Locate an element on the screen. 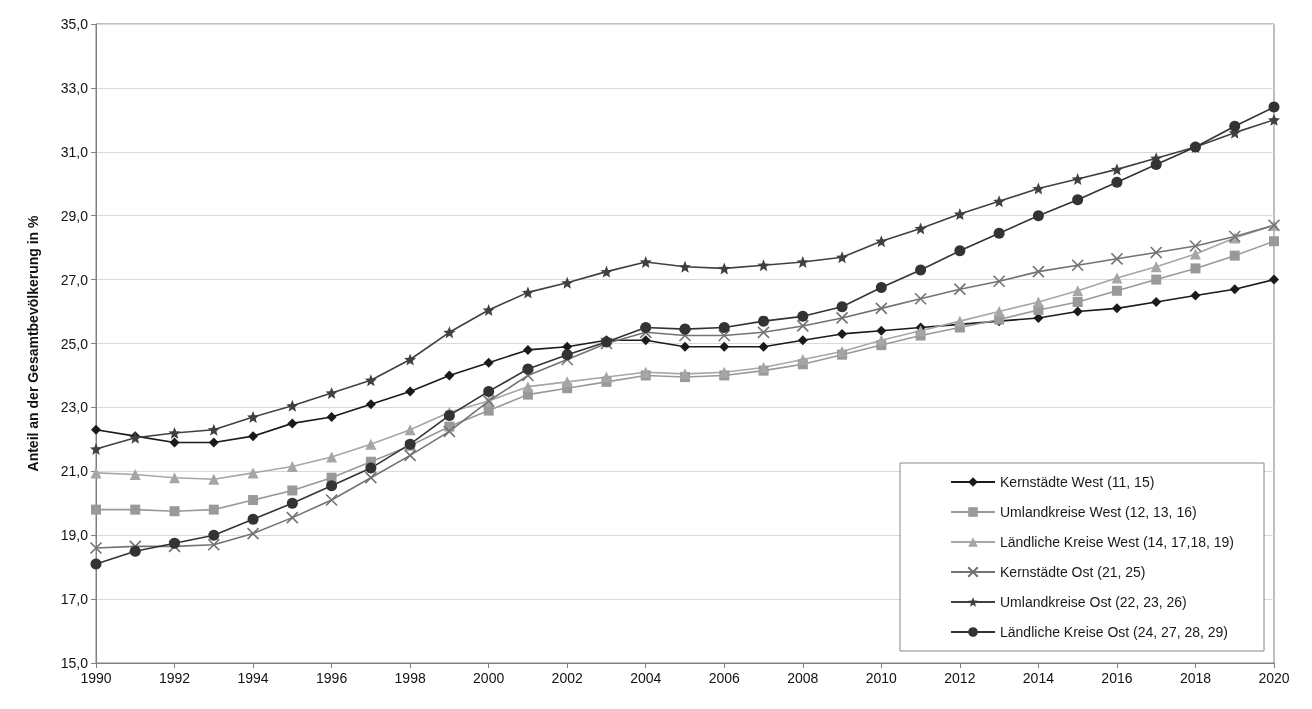 The height and width of the screenshot is (709, 1312). y-tick-label: 33,0 is located at coordinates (74, 87).